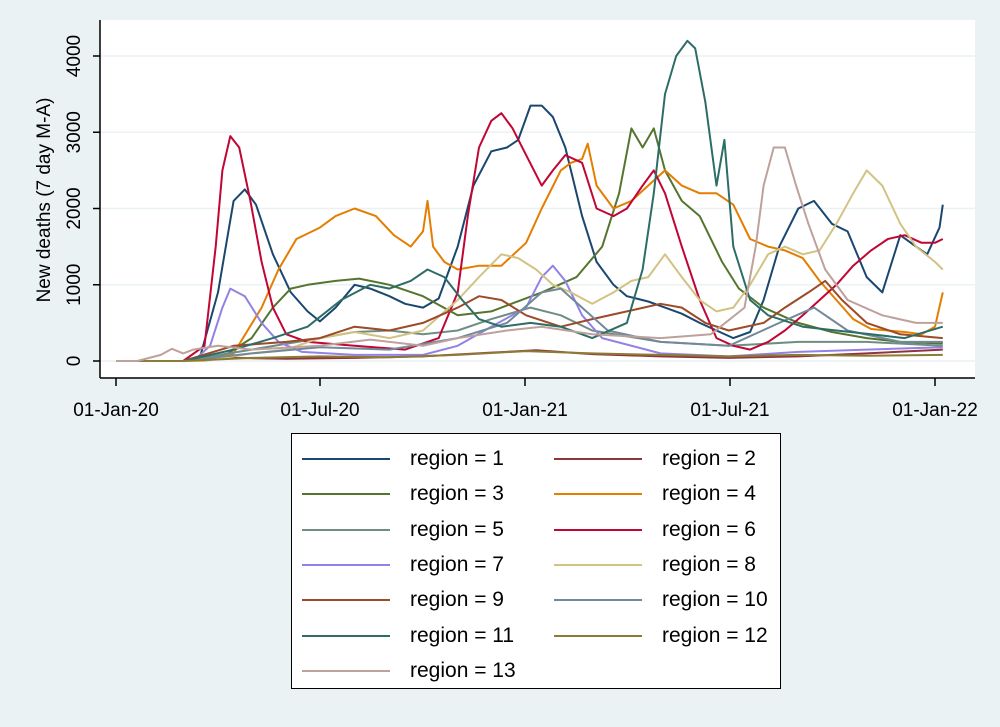 This screenshot has height=727, width=1000. Describe the element at coordinates (403, 565) in the screenshot. I see `legend-item-region-7: region = 7` at that location.